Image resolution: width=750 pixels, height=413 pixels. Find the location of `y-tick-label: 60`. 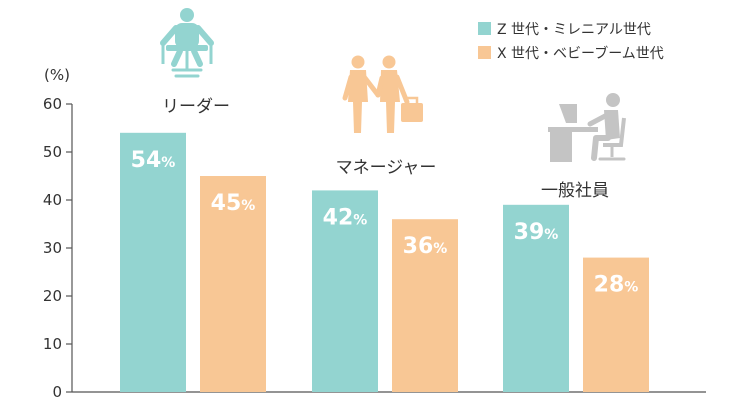

y-tick-label: 60 is located at coordinates (52, 104).